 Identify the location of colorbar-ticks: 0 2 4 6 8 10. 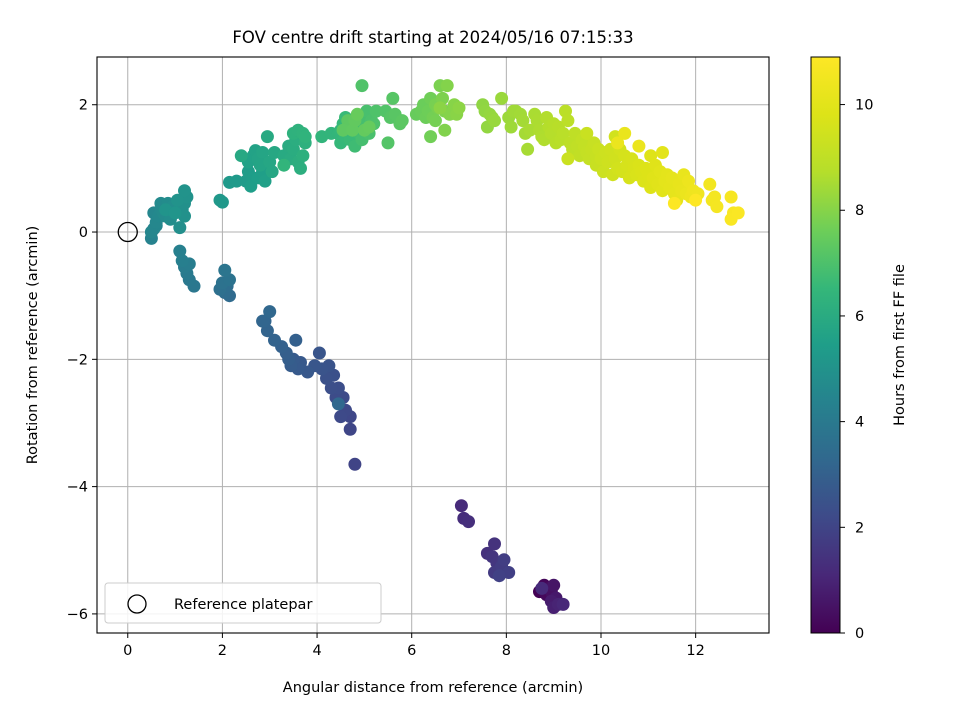
(856, 370).